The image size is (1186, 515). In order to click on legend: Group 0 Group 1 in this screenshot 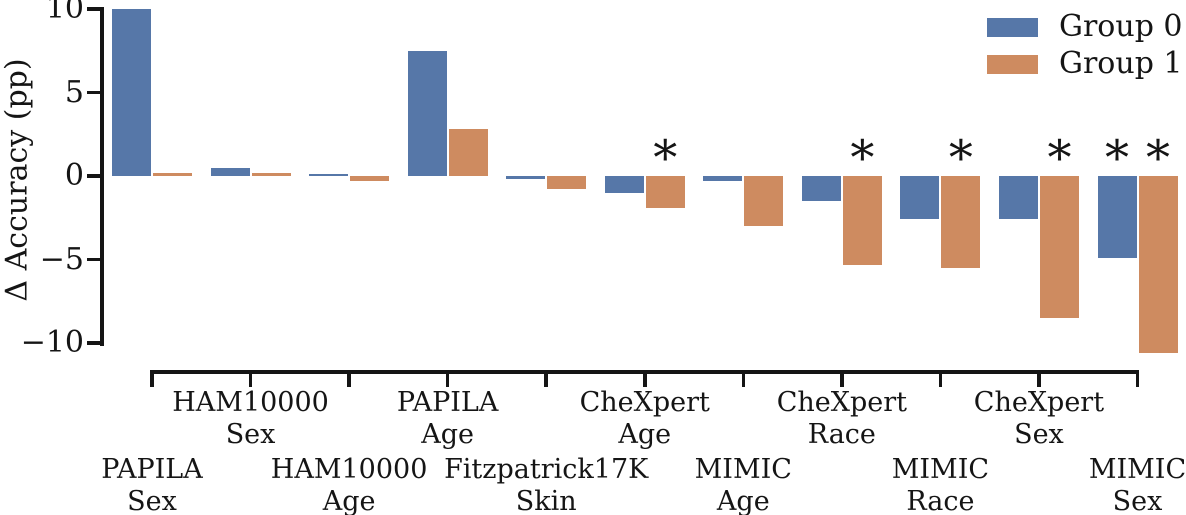, I will do `click(1085, 45)`.